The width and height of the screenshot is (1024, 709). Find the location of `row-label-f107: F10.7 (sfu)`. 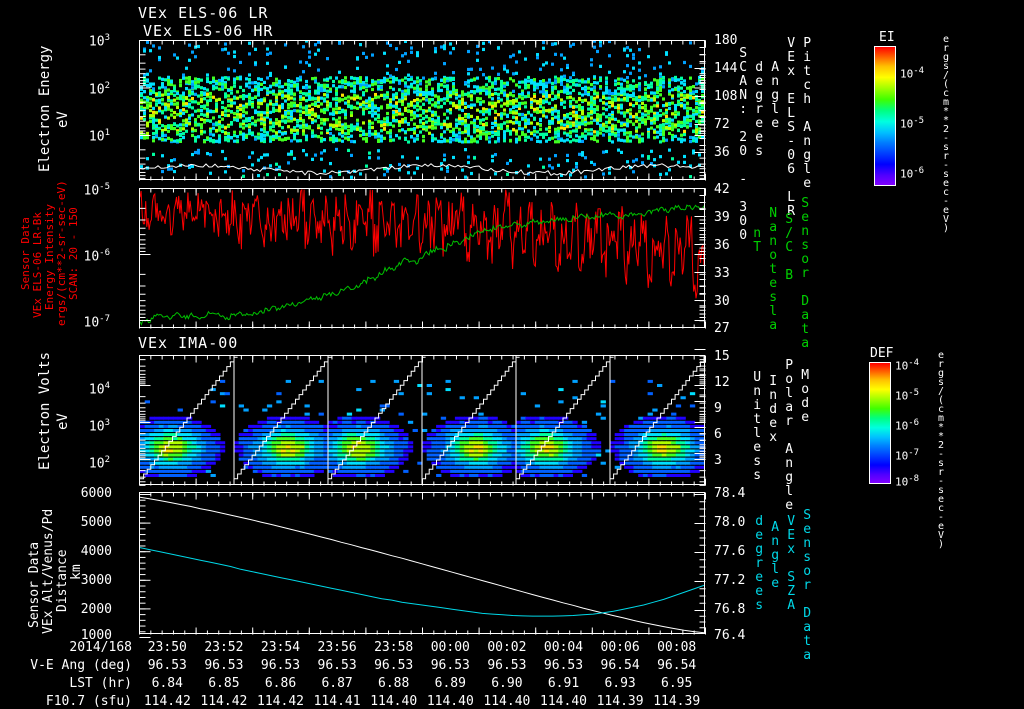

row-label-f107: F10.7 (sfu) is located at coordinates (66, 701).